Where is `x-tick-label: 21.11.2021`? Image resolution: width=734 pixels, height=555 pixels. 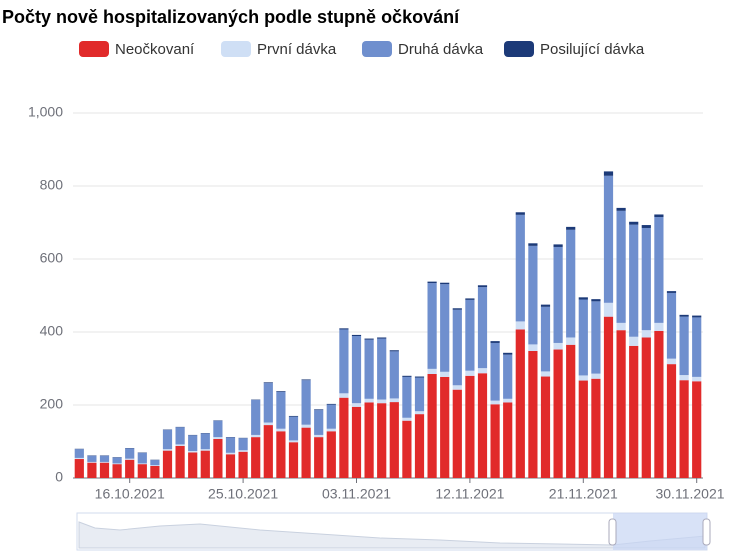 x-tick-label: 21.11.2021 is located at coordinates (583, 494).